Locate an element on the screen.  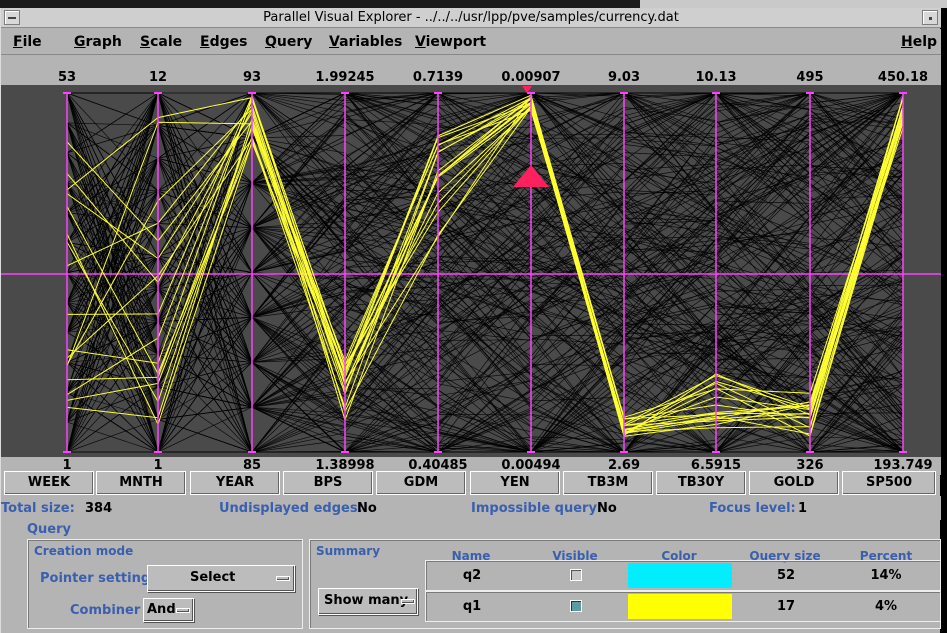
visible-checkbox-q2 is located at coordinates (576, 575).